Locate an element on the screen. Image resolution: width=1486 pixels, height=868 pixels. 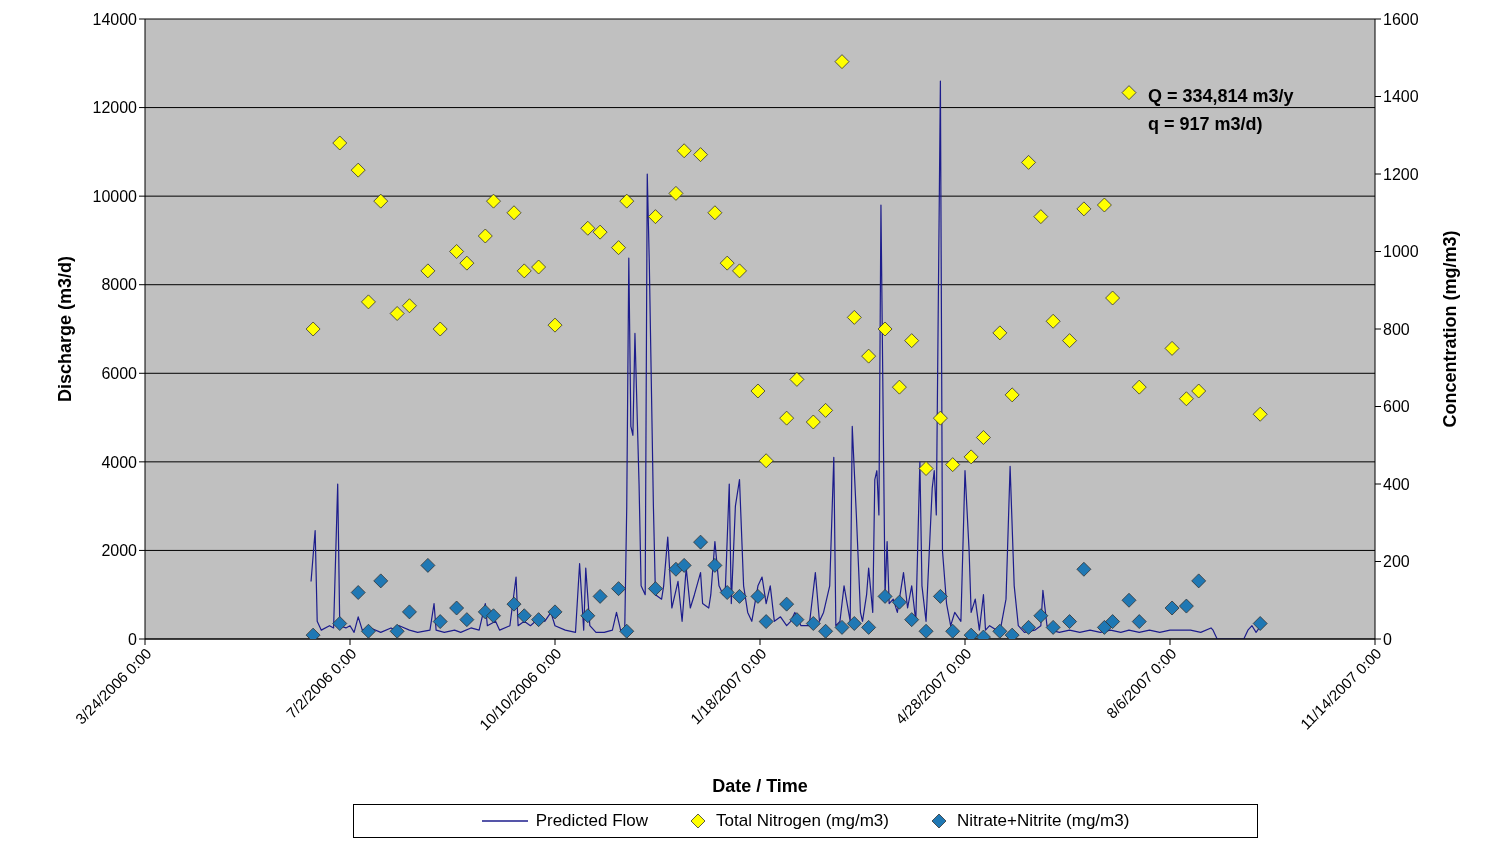
y2-axis-title: Concentration (mg/m3) is located at coordinates (1450, 329).